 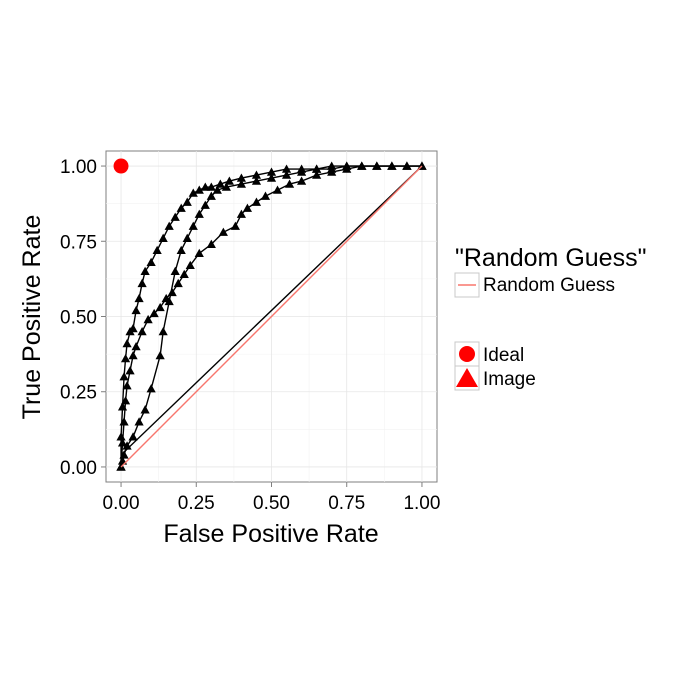 What do you see at coordinates (121, 166) in the screenshot?
I see `ideal-point` at bounding box center [121, 166].